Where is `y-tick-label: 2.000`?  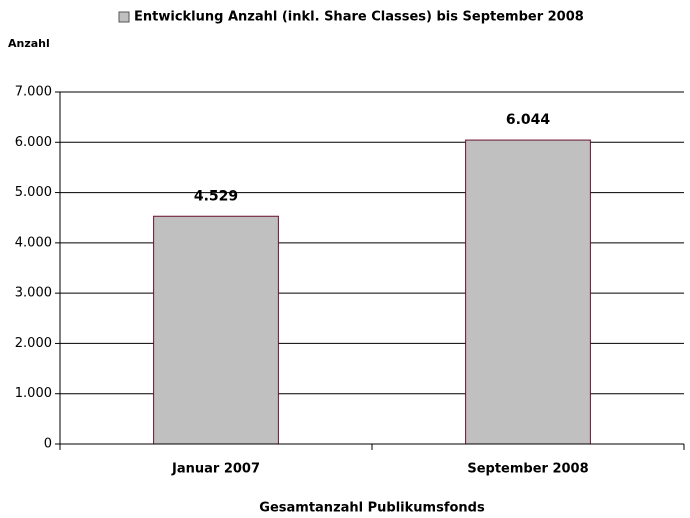 y-tick-label: 2.000 is located at coordinates (33, 343).